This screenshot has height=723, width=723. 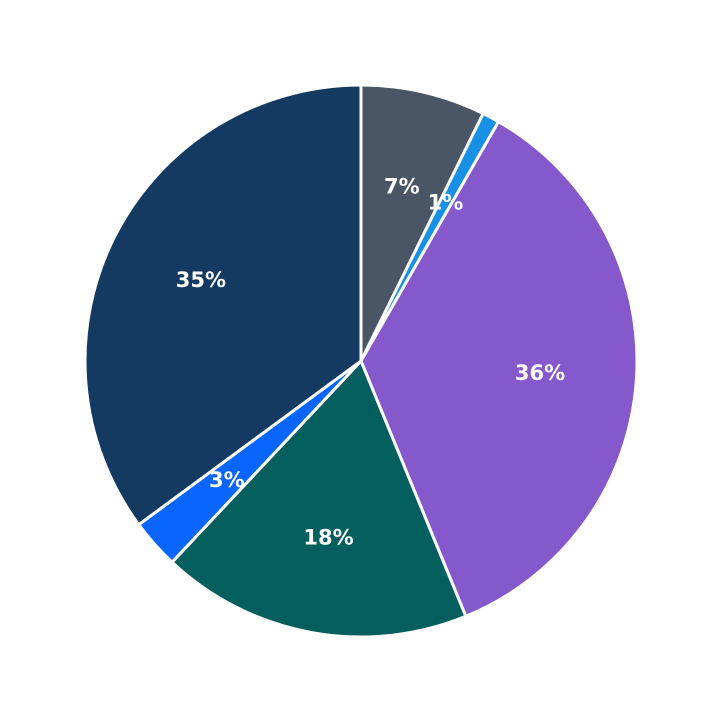 What do you see at coordinates (328, 537) in the screenshot?
I see `slice-label: 18%` at bounding box center [328, 537].